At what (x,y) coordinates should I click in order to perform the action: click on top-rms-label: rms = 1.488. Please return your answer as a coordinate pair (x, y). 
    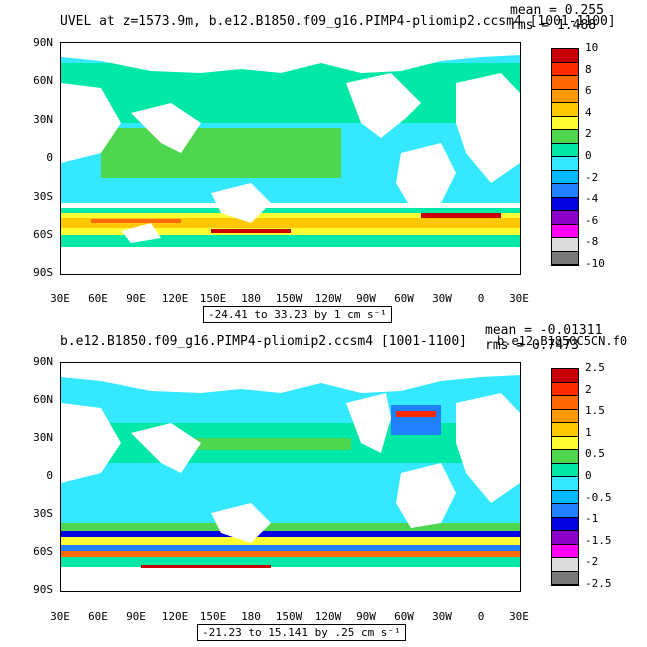
    Looking at the image, I should click on (553, 25).